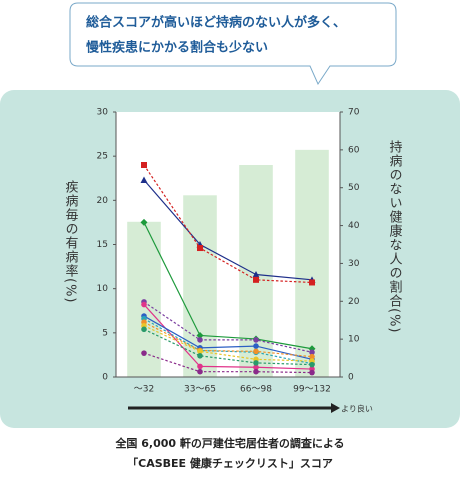  What do you see at coordinates (312, 390) in the screenshot?
I see `x-tick-label: 99～132` at bounding box center [312, 390].